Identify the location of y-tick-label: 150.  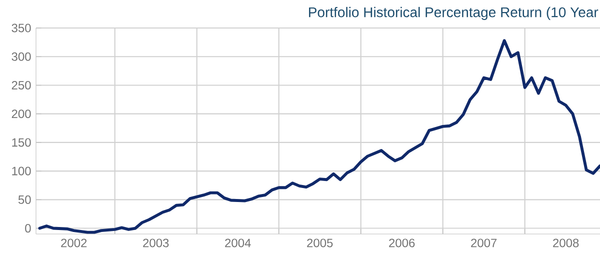
(21, 142).